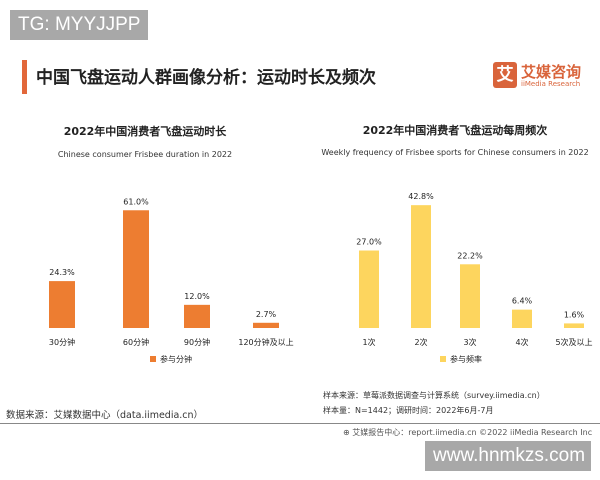 This screenshot has width=600, height=480. I want to click on logo-text: 艾媒咨询, so click(551, 72).